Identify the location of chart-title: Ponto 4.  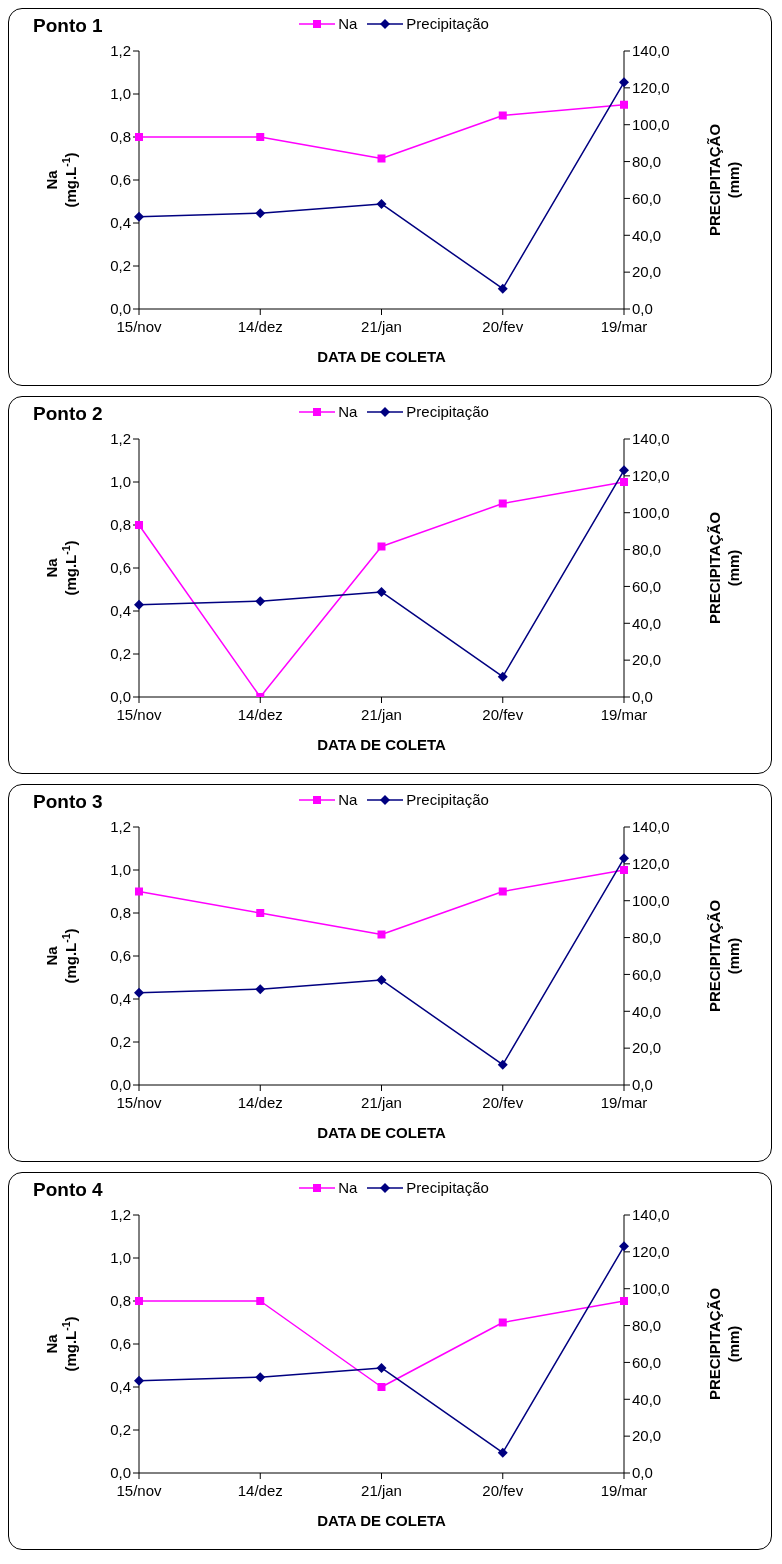
(68, 1190).